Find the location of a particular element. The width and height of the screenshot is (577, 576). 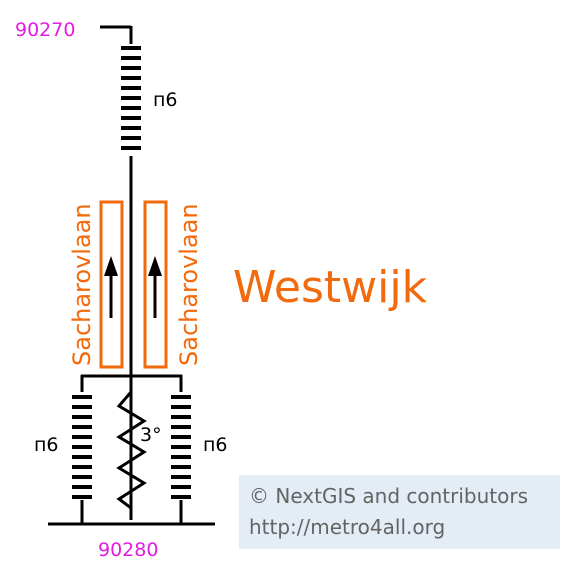

ramp-slope-label: 3° is located at coordinates (151, 435).